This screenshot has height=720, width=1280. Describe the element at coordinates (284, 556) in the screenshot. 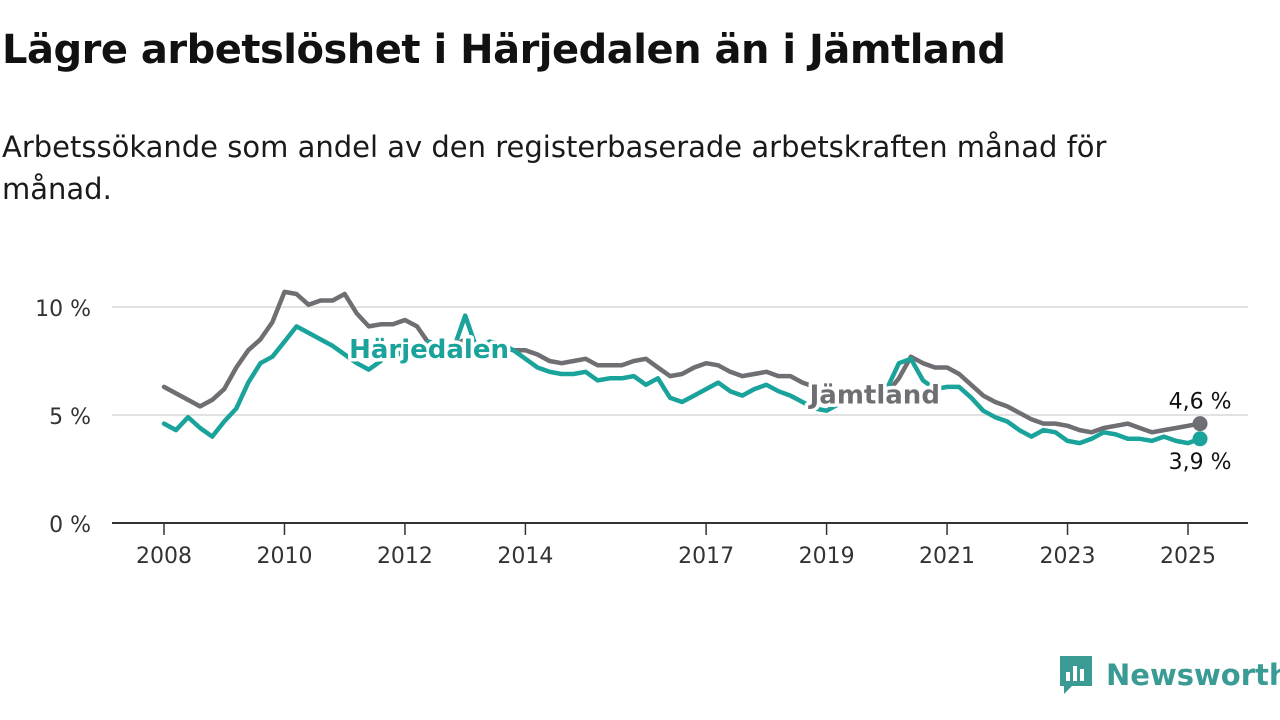

I see `x-tick-label: 2010` at that location.